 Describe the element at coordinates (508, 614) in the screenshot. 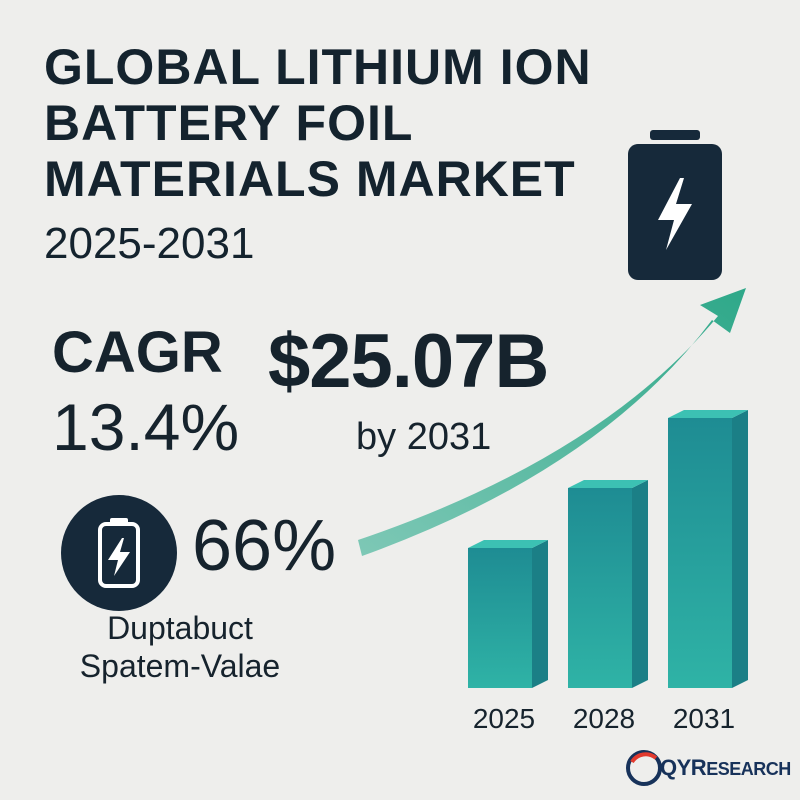

I see `bar-2025` at that location.